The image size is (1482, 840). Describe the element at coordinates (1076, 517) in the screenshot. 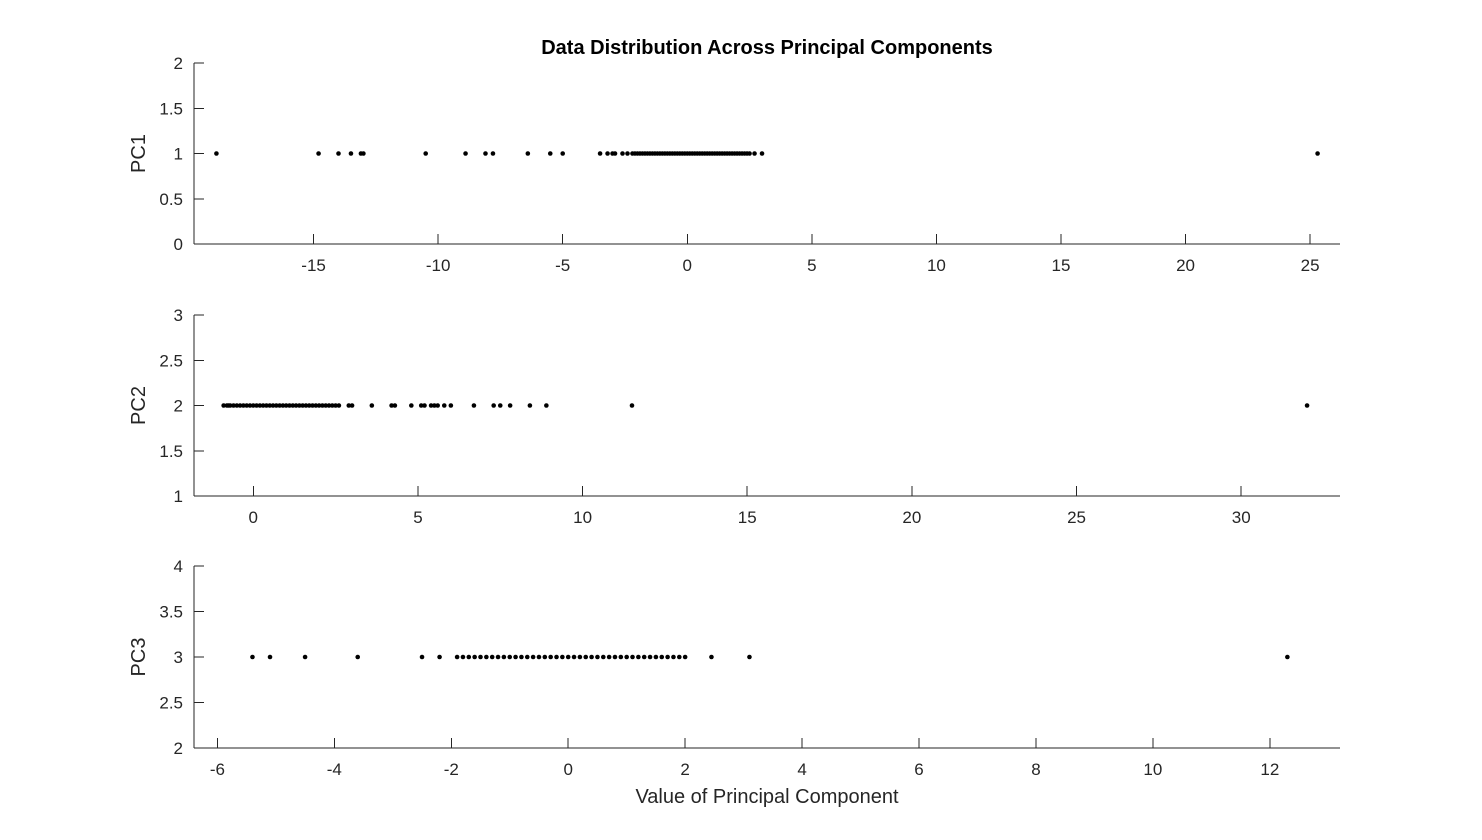

I see `x-tick-label: 25` at that location.